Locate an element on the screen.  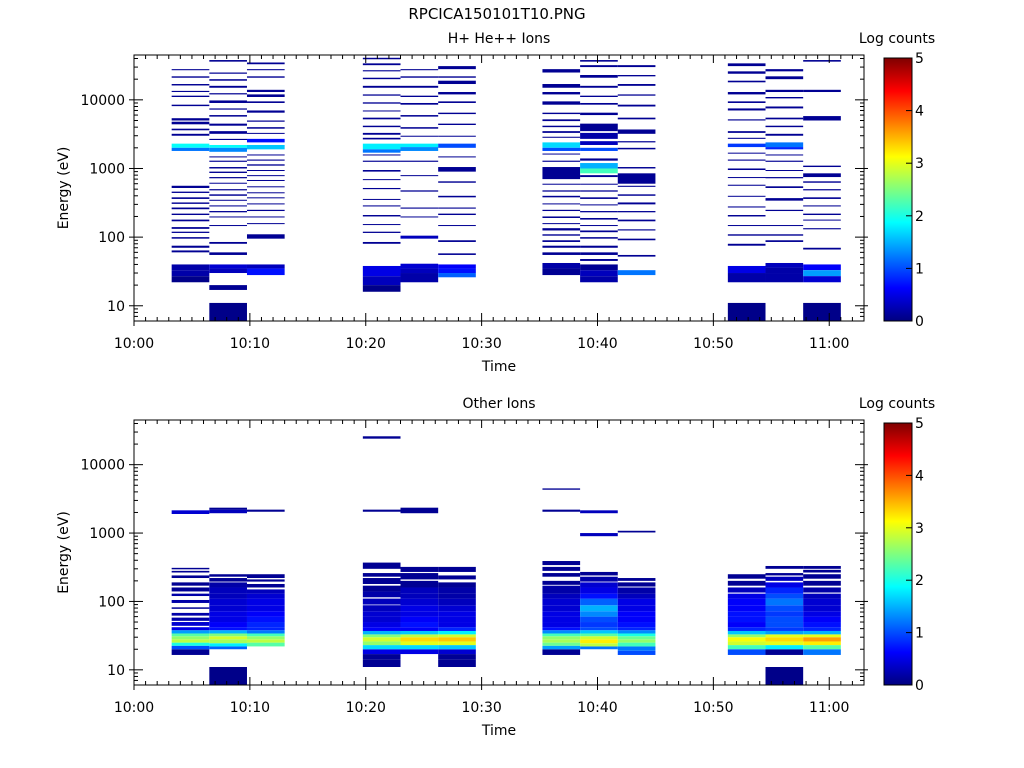
x-tick-label: 10:10 is located at coordinates (250, 344).